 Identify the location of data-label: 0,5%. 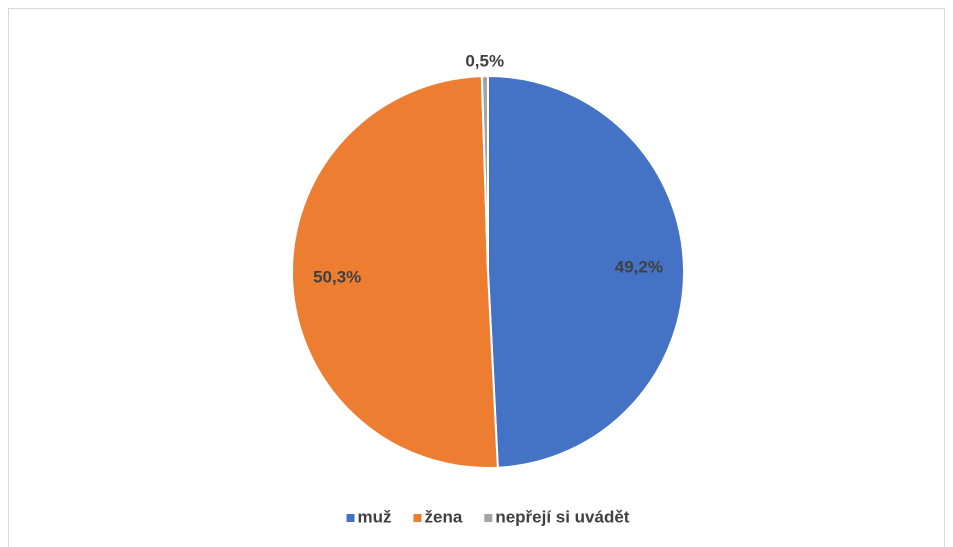
(484, 61).